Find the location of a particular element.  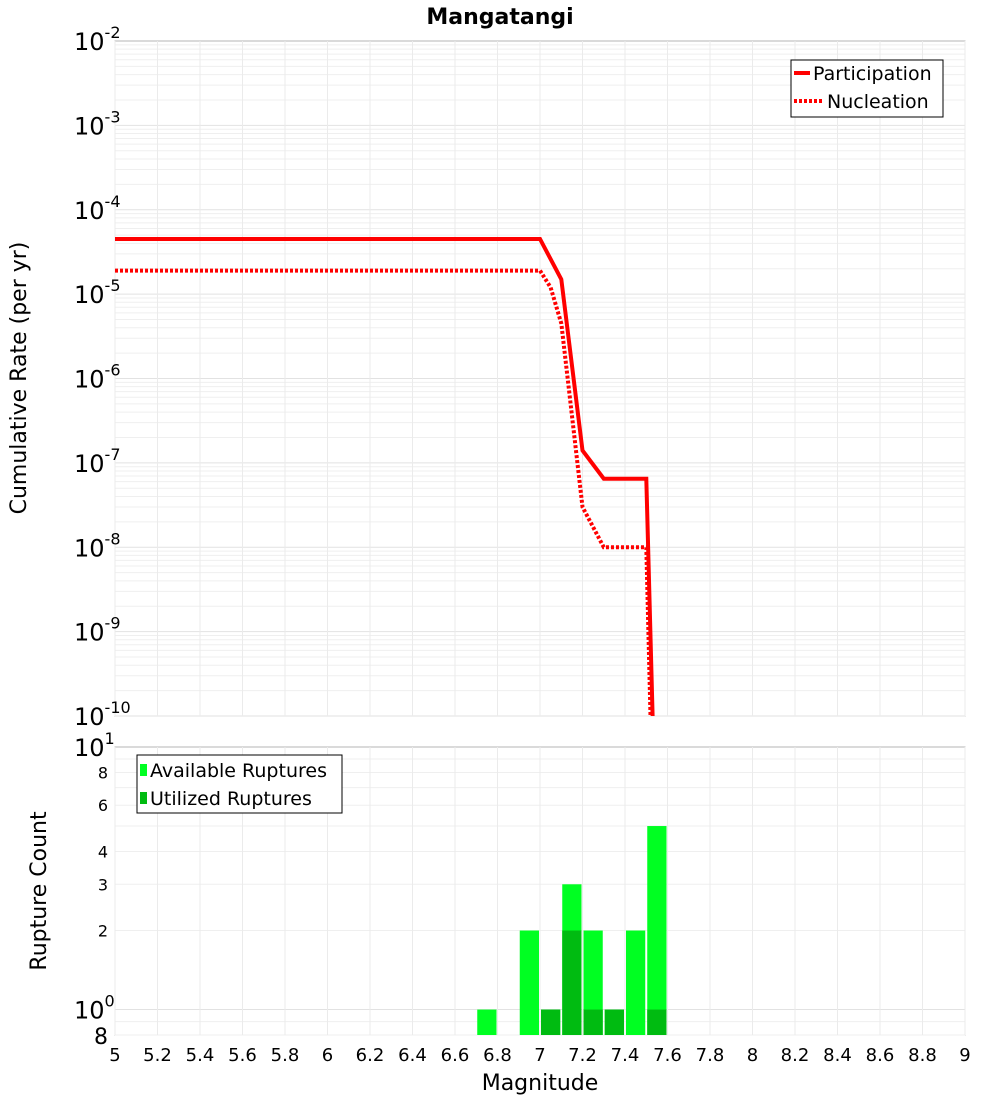

x-tick-label: 7 is located at coordinates (539, 1055).